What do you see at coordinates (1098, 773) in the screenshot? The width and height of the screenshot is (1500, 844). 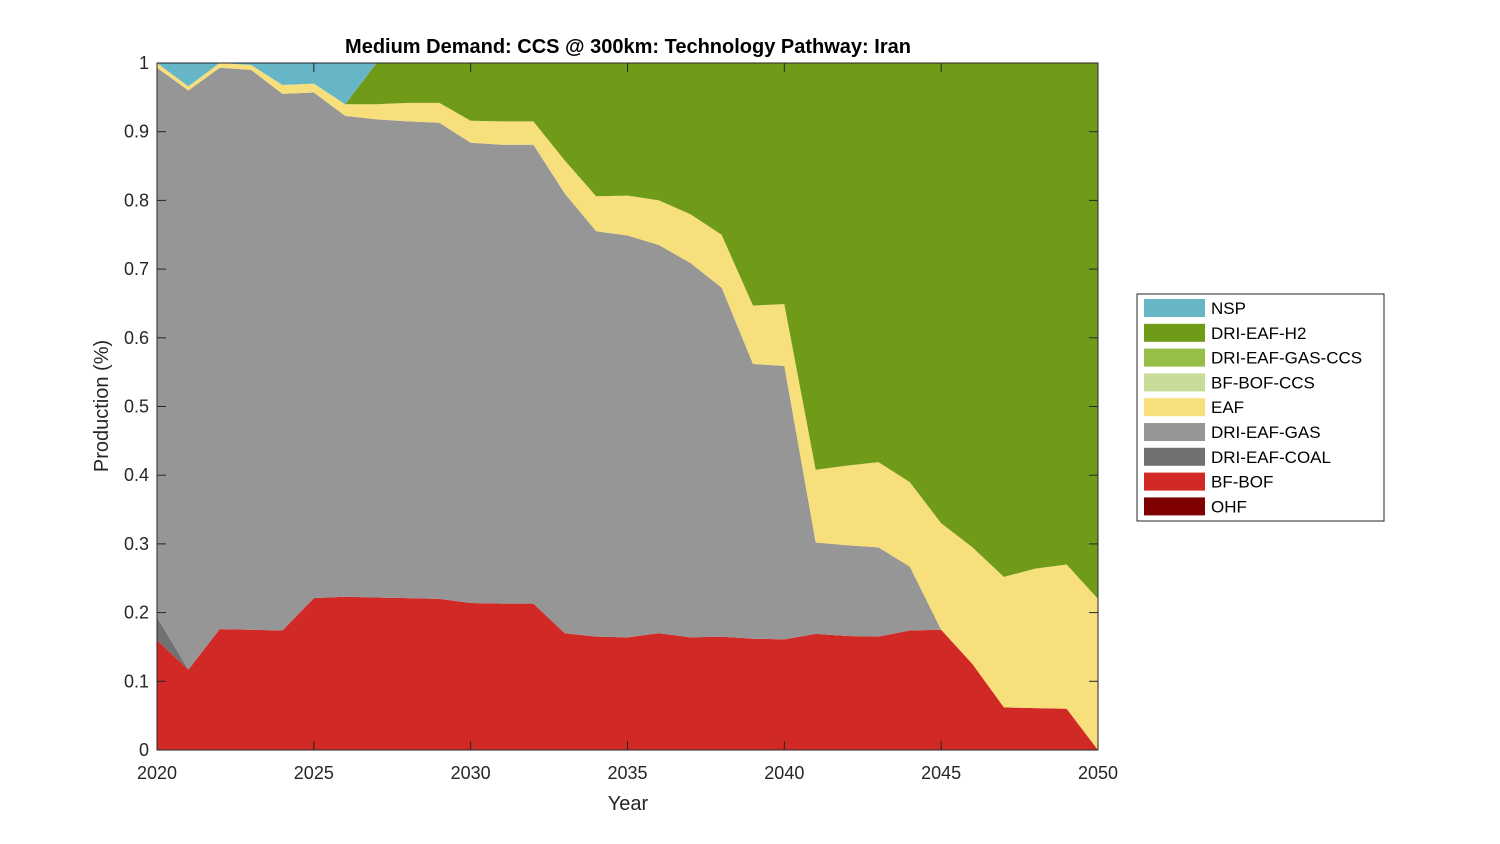 I see `x-tick-label: 2050` at bounding box center [1098, 773].